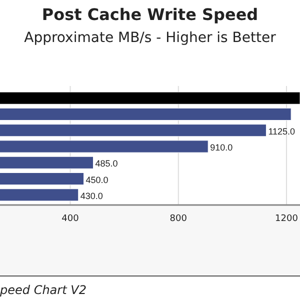 Image resolution: width=300 pixels, height=300 pixels. Describe the element at coordinates (221, 147) in the screenshot. I see `data-label: 910.0` at that location.